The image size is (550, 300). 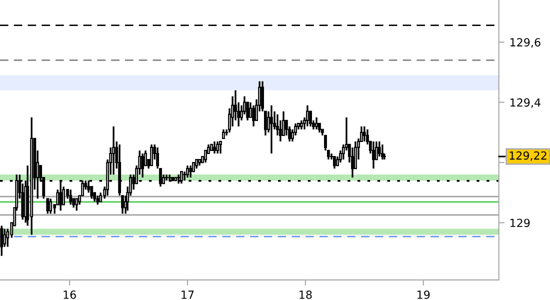 I want to click on x-tick-label: 19, so click(x=424, y=294).